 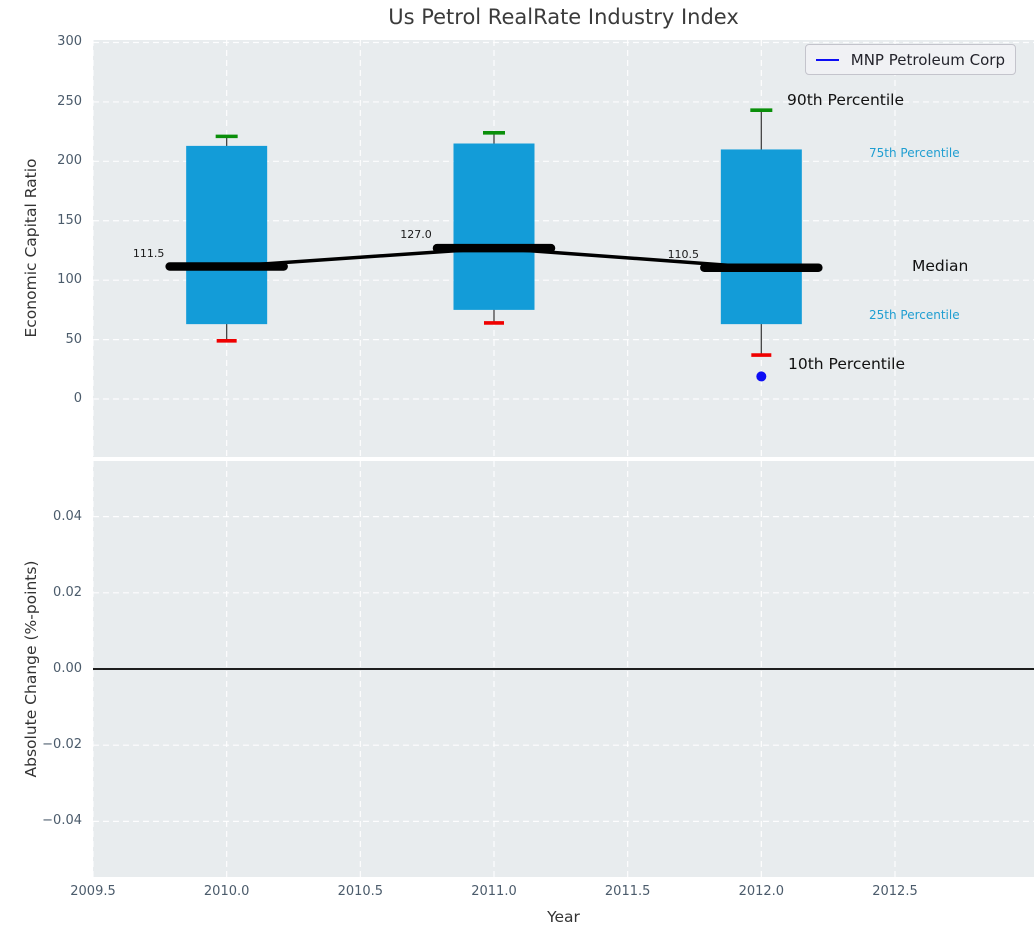 I want to click on x-tick-label: 2010.0, so click(x=226, y=891).